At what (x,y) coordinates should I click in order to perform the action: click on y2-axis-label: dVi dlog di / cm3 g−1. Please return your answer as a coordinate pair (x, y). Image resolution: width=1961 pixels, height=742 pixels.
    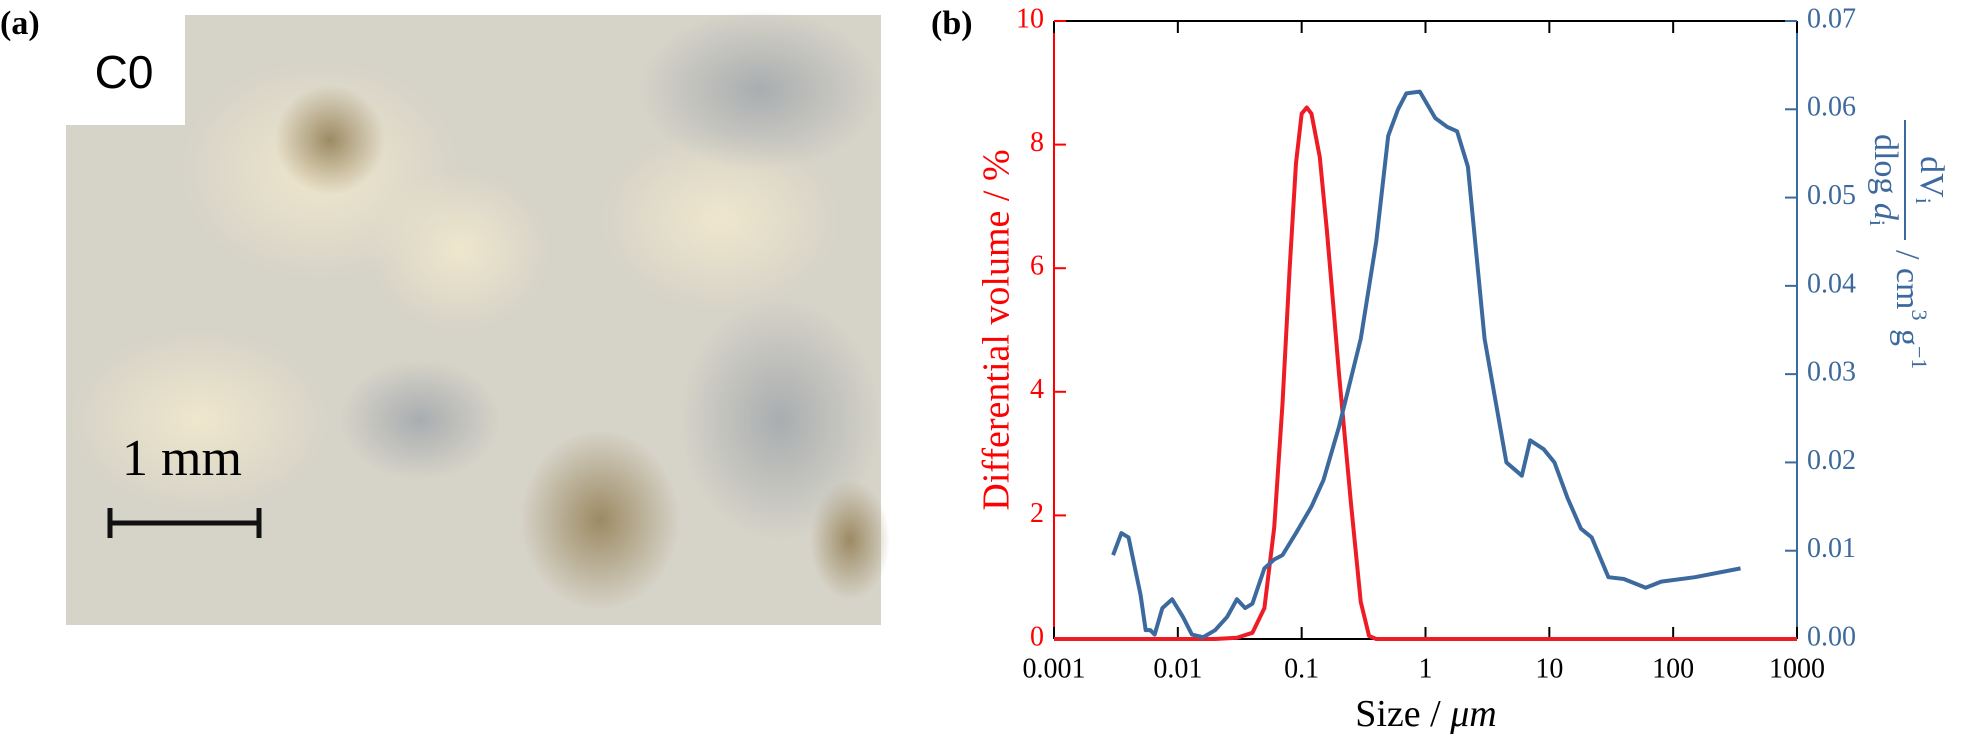
    Looking at the image, I should click on (1907, 244).